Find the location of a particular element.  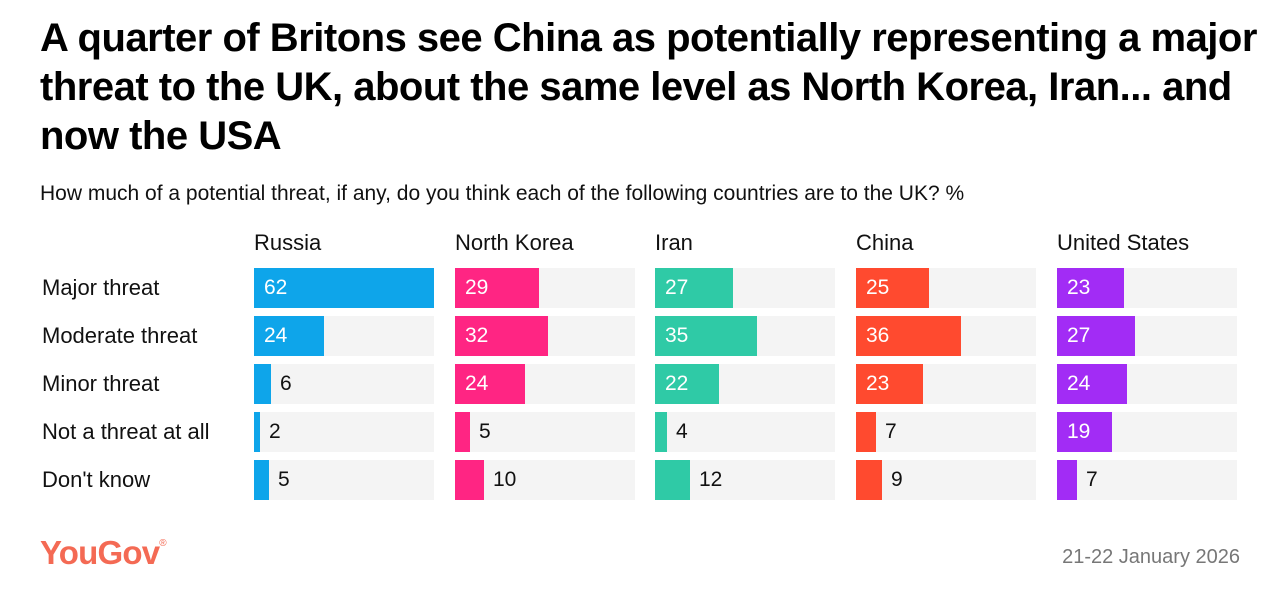

bar-china-don-t-know is located at coordinates (869, 480).